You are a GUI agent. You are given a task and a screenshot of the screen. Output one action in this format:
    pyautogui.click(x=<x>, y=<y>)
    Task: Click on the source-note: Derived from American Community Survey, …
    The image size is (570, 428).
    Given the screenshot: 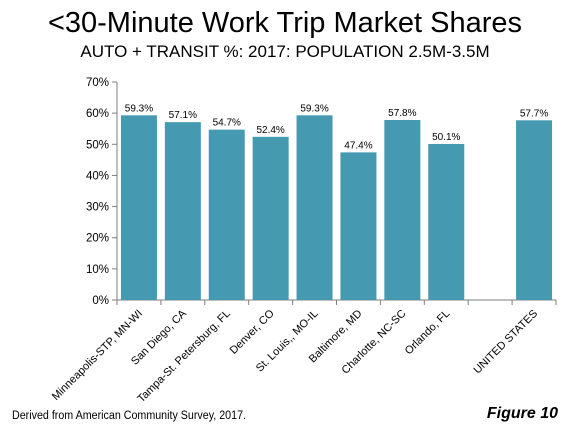 What is the action you would take?
    pyautogui.click(x=129, y=416)
    